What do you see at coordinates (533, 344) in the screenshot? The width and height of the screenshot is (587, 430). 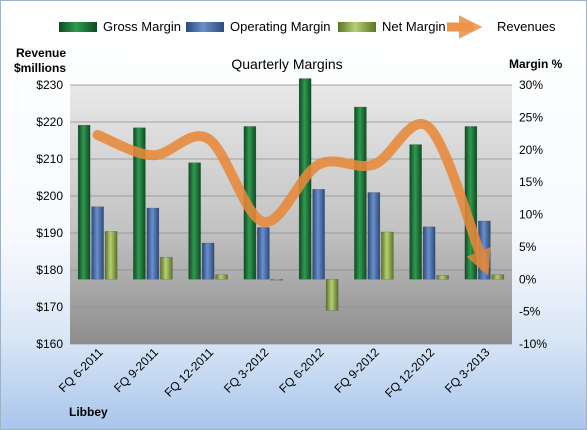 I see `right-tick-label: -10%` at bounding box center [533, 344].